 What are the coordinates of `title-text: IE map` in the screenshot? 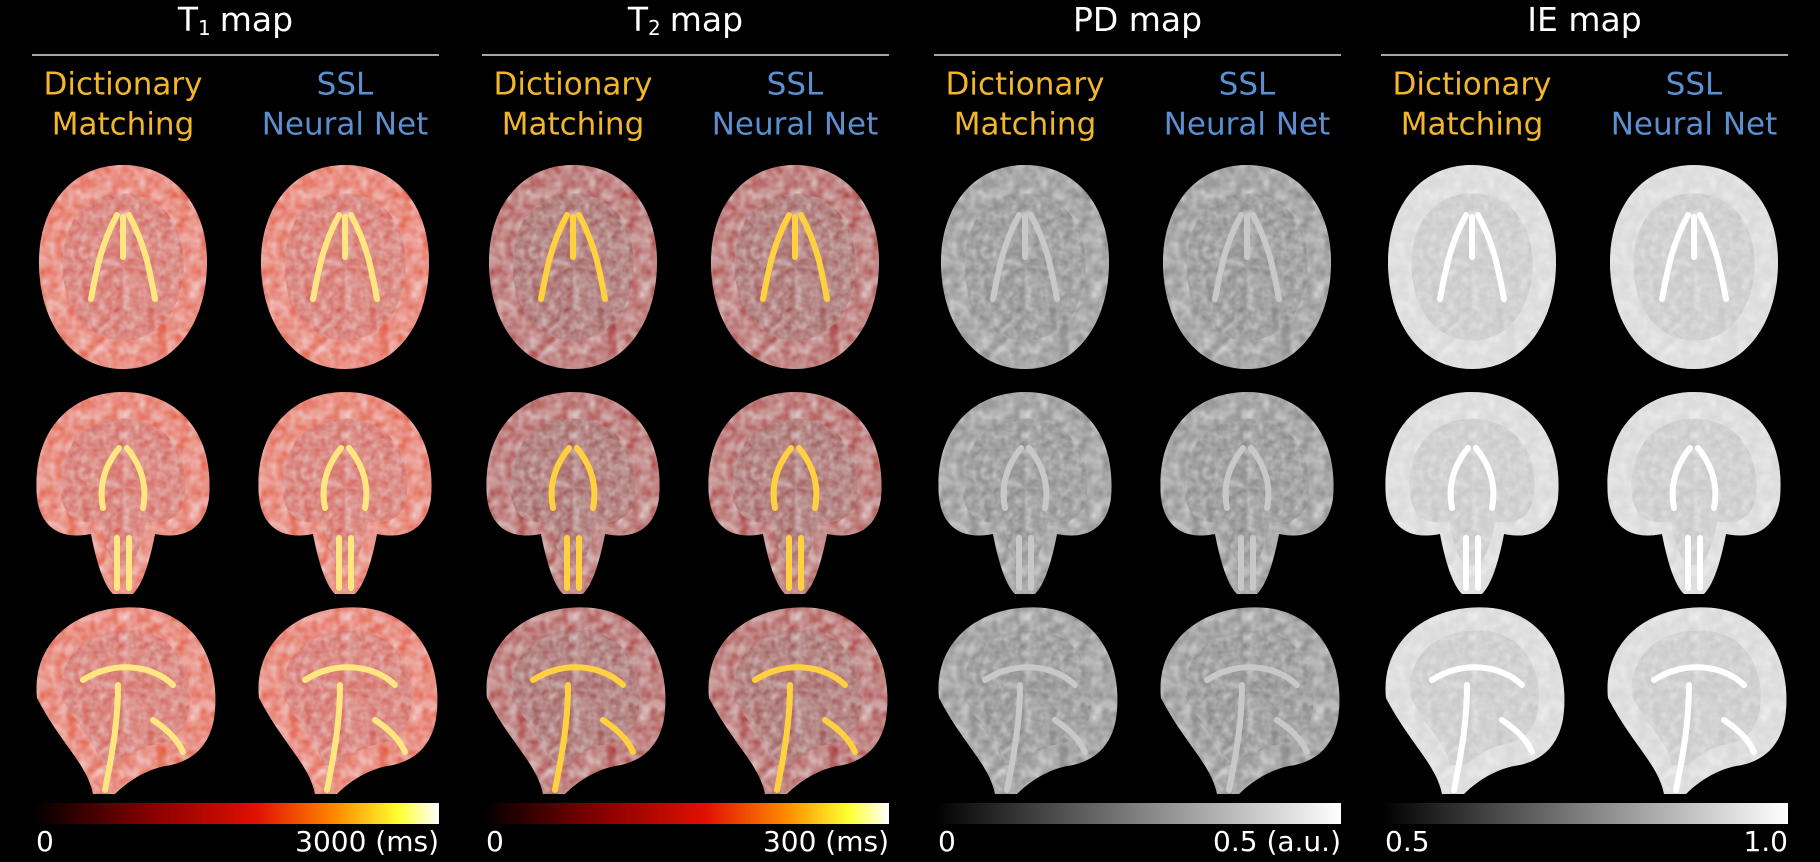 It's located at (1584, 19).